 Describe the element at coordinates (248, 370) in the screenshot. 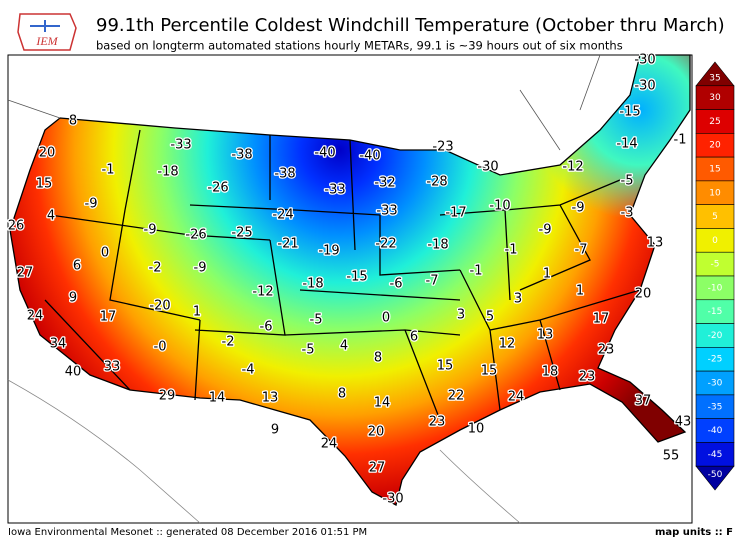

I see `station-value: -4` at that location.